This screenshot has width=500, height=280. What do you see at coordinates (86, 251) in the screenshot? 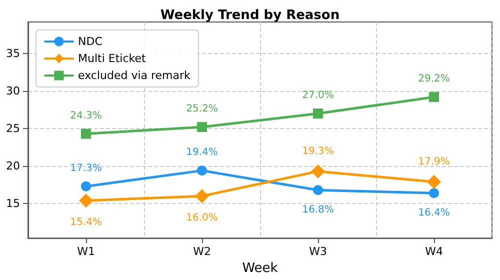
I see `x-tick-label: W1` at bounding box center [86, 251].